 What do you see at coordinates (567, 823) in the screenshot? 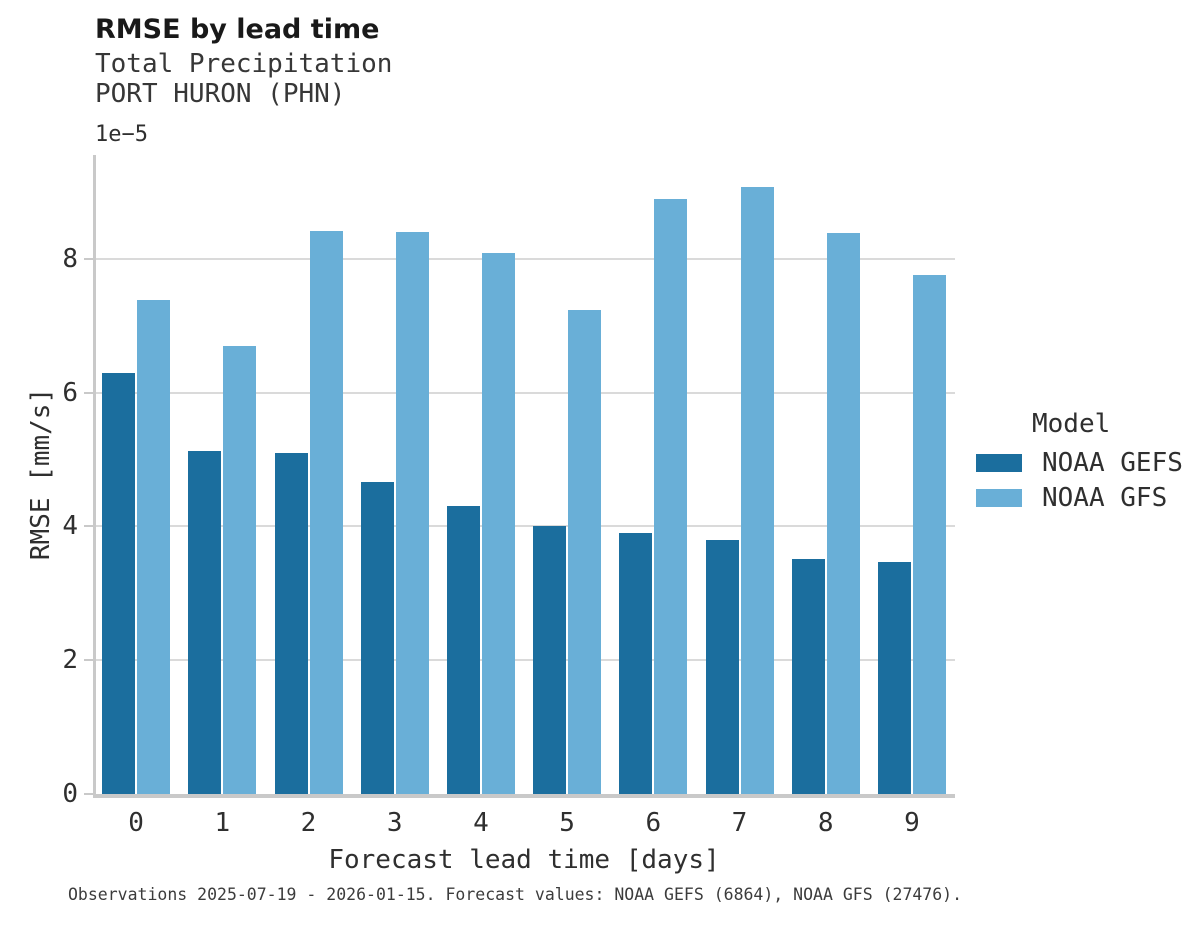
I see `x-tick-label-5: 5` at bounding box center [567, 823].